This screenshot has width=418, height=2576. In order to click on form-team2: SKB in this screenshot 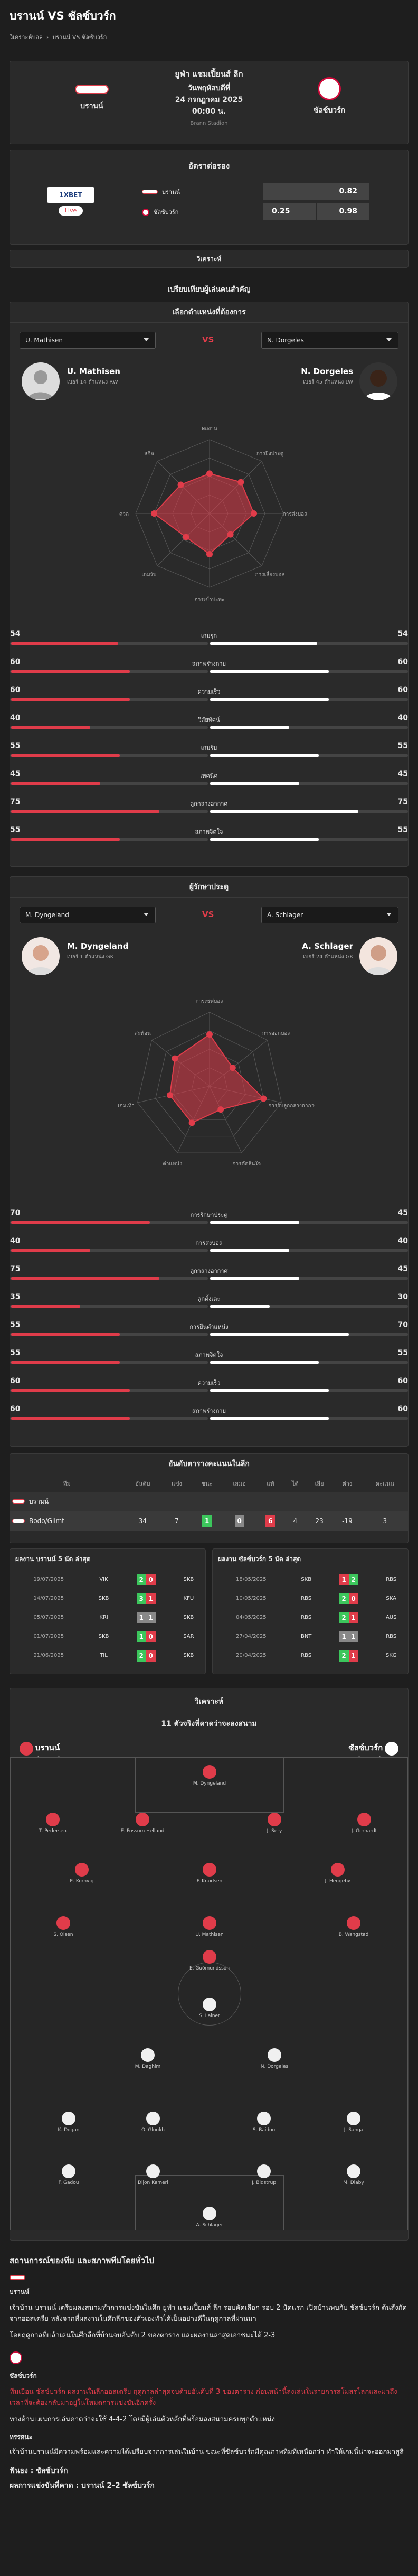, I will do `click(188, 1579)`.